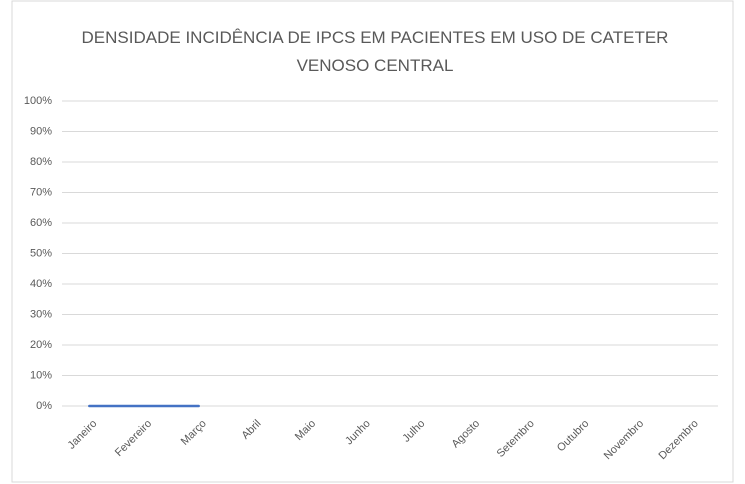 This screenshot has width=745, height=484. What do you see at coordinates (44, 406) in the screenshot?
I see `y-tick-label: 0%` at bounding box center [44, 406].